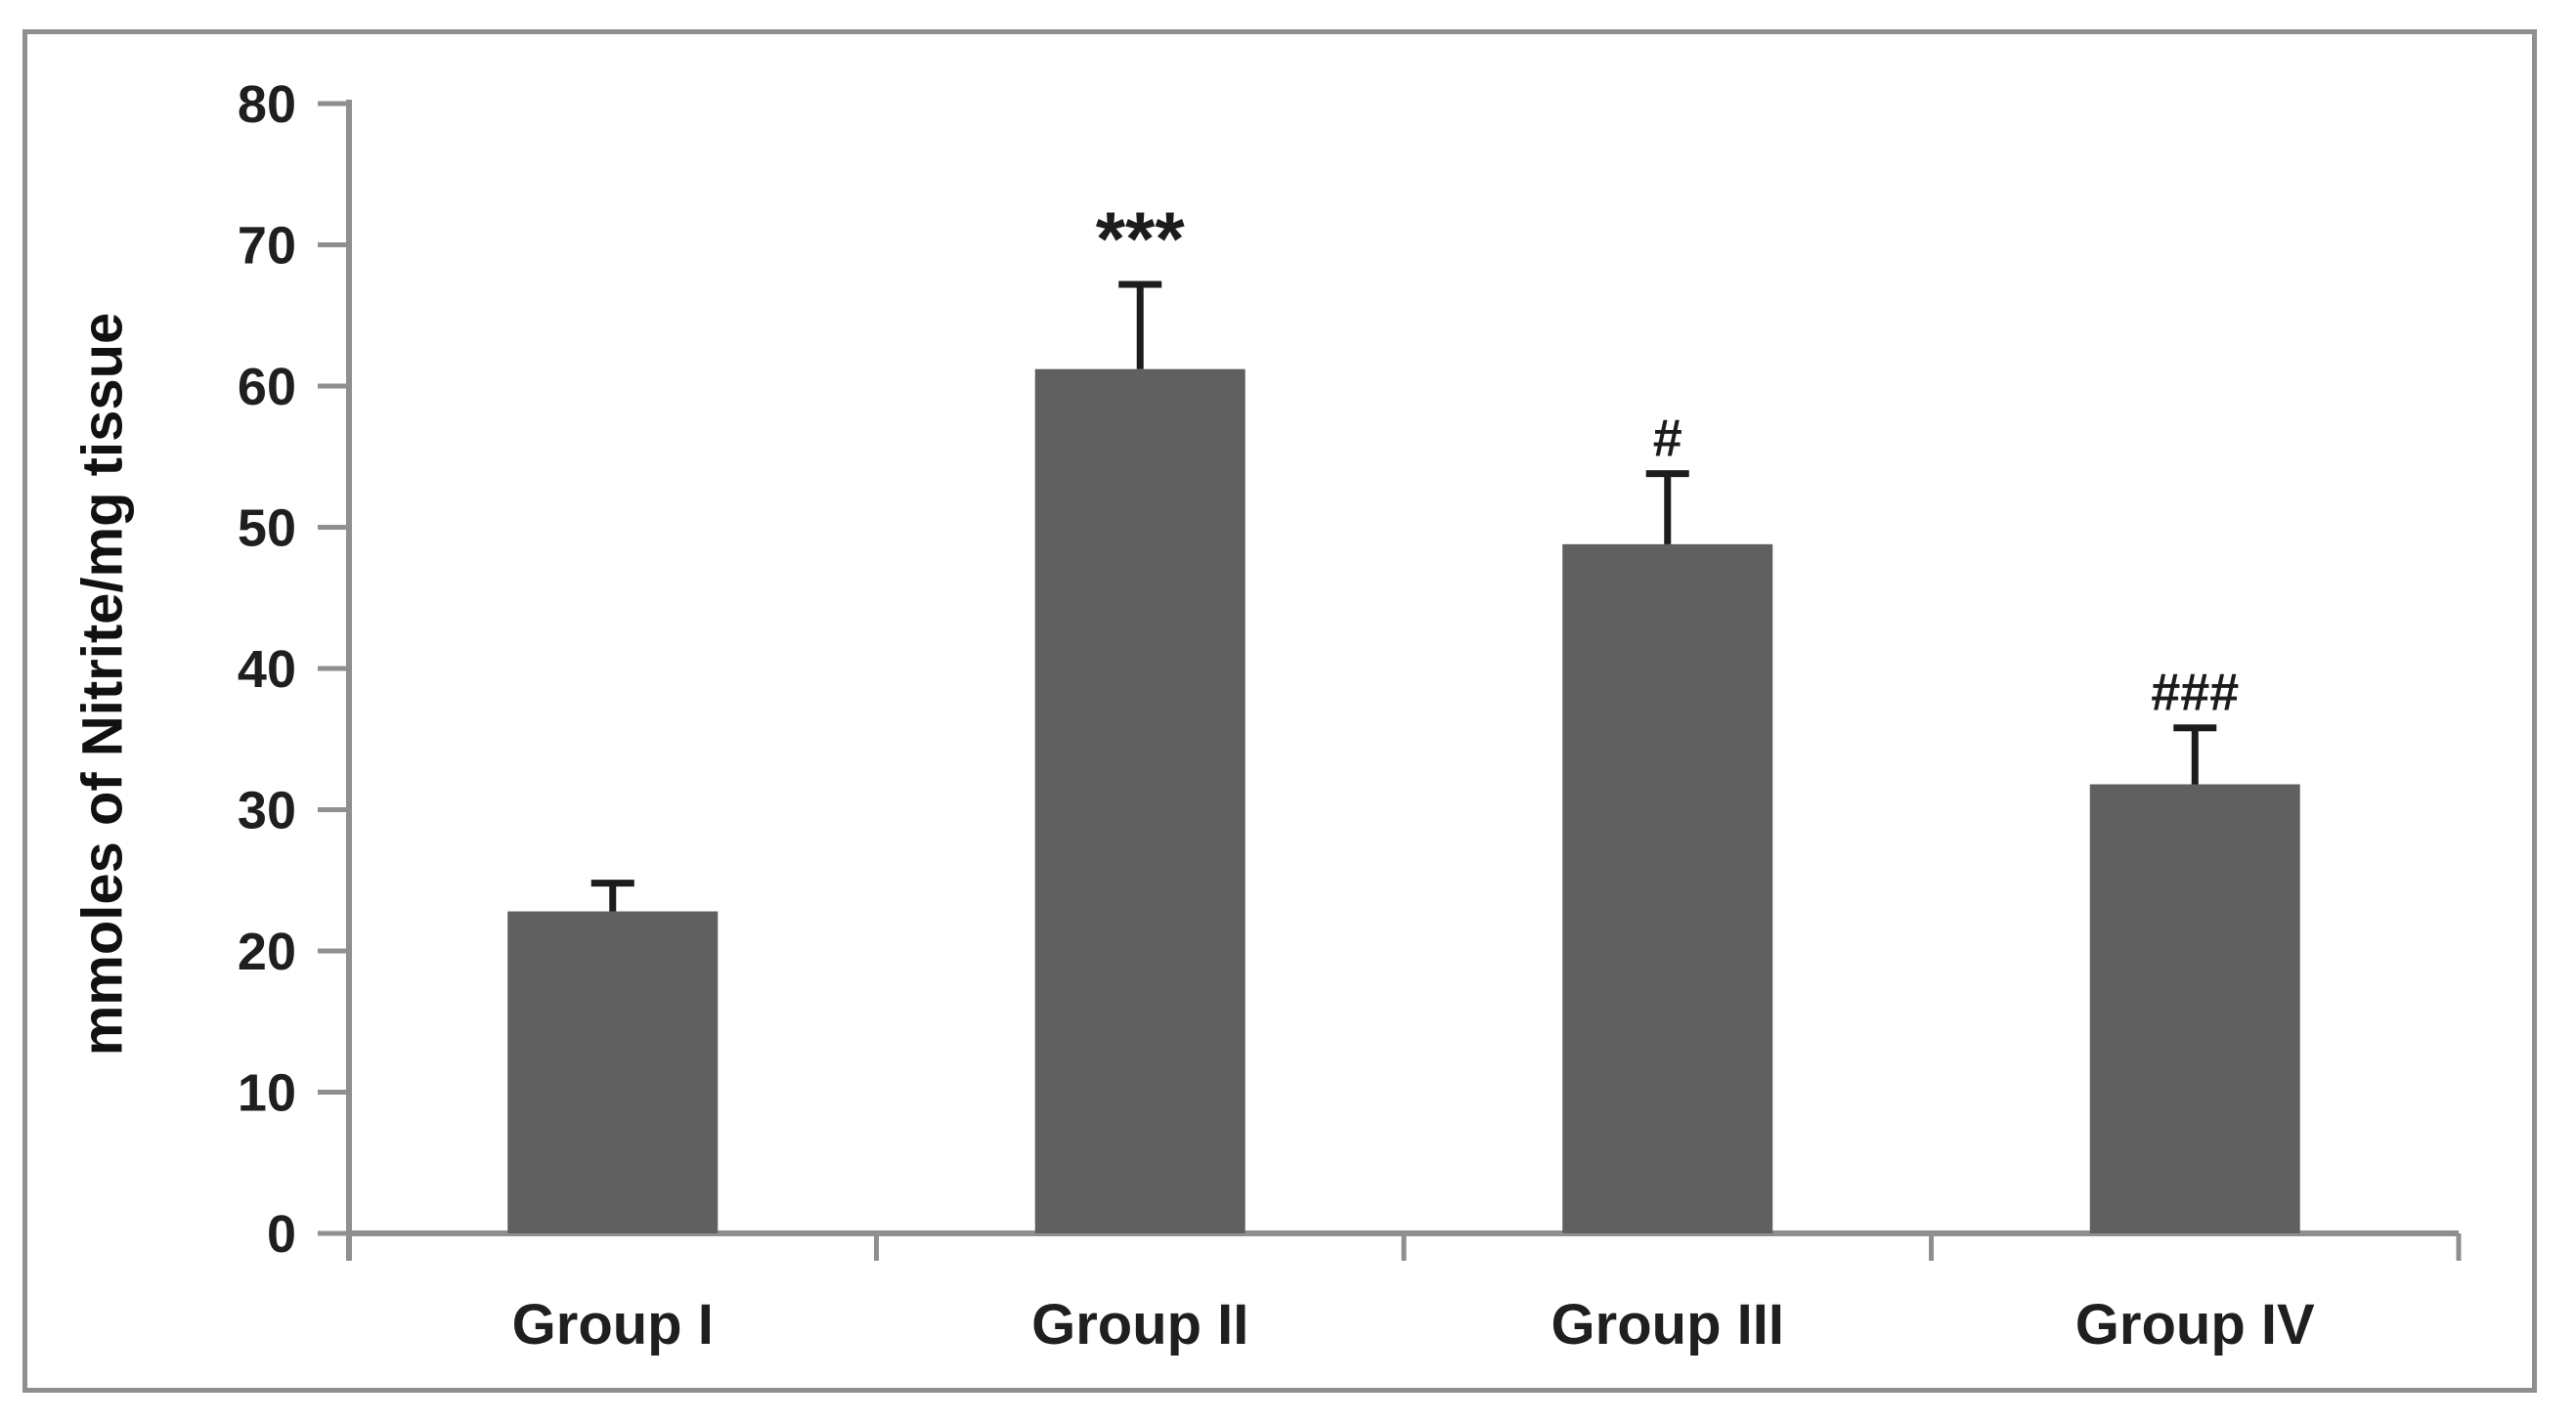  What do you see at coordinates (267, 104) in the screenshot?
I see `y-tick-label: 80` at bounding box center [267, 104].